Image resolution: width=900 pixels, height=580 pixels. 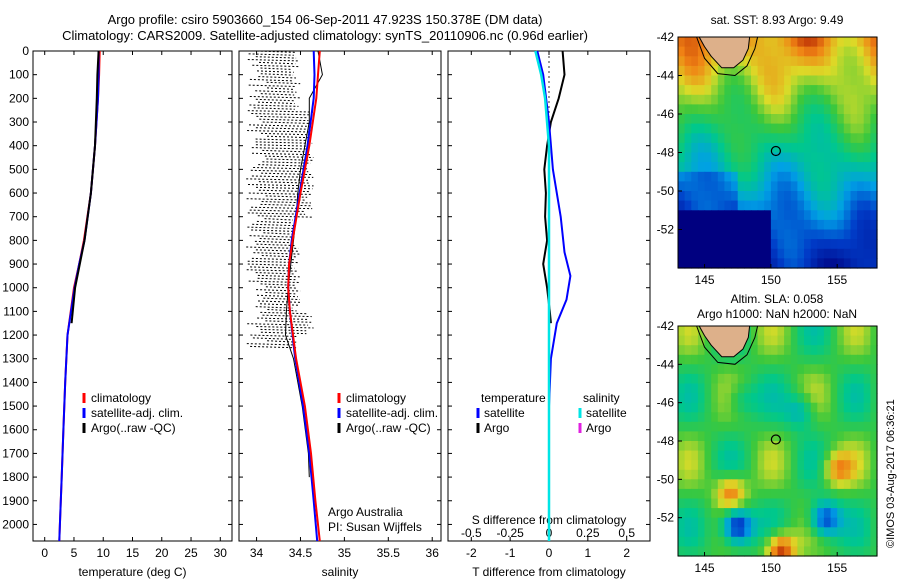 I want to click on top-tick-label: -0.5, so click(x=471, y=533).